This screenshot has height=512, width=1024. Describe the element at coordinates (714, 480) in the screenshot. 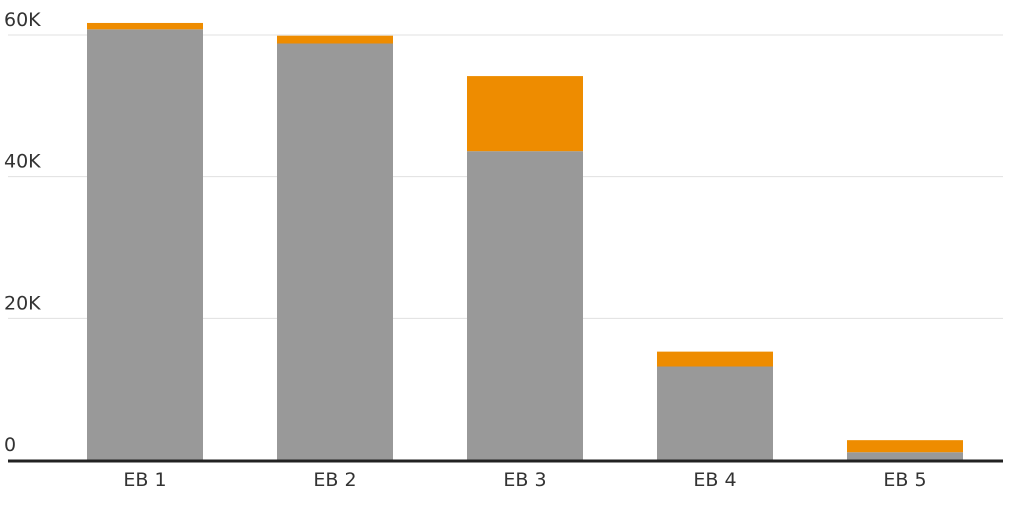

I see `x-category-label: EB 4` at that location.